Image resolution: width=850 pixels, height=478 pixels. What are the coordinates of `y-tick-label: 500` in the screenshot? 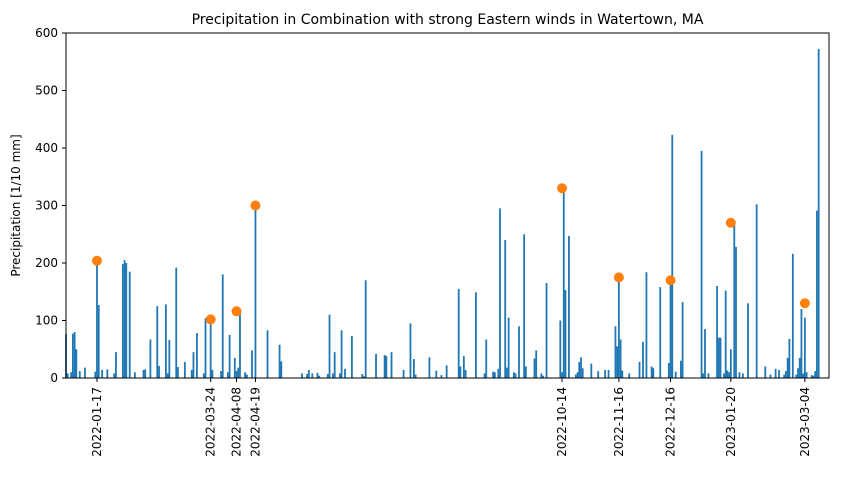 It's located at (46, 91).